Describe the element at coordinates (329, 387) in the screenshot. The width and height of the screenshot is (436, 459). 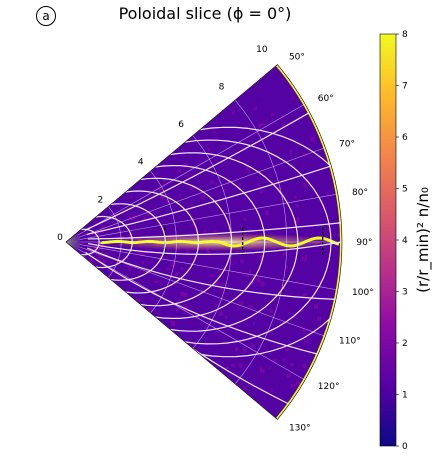
I see `angle-tick-label: 120°` at that location.